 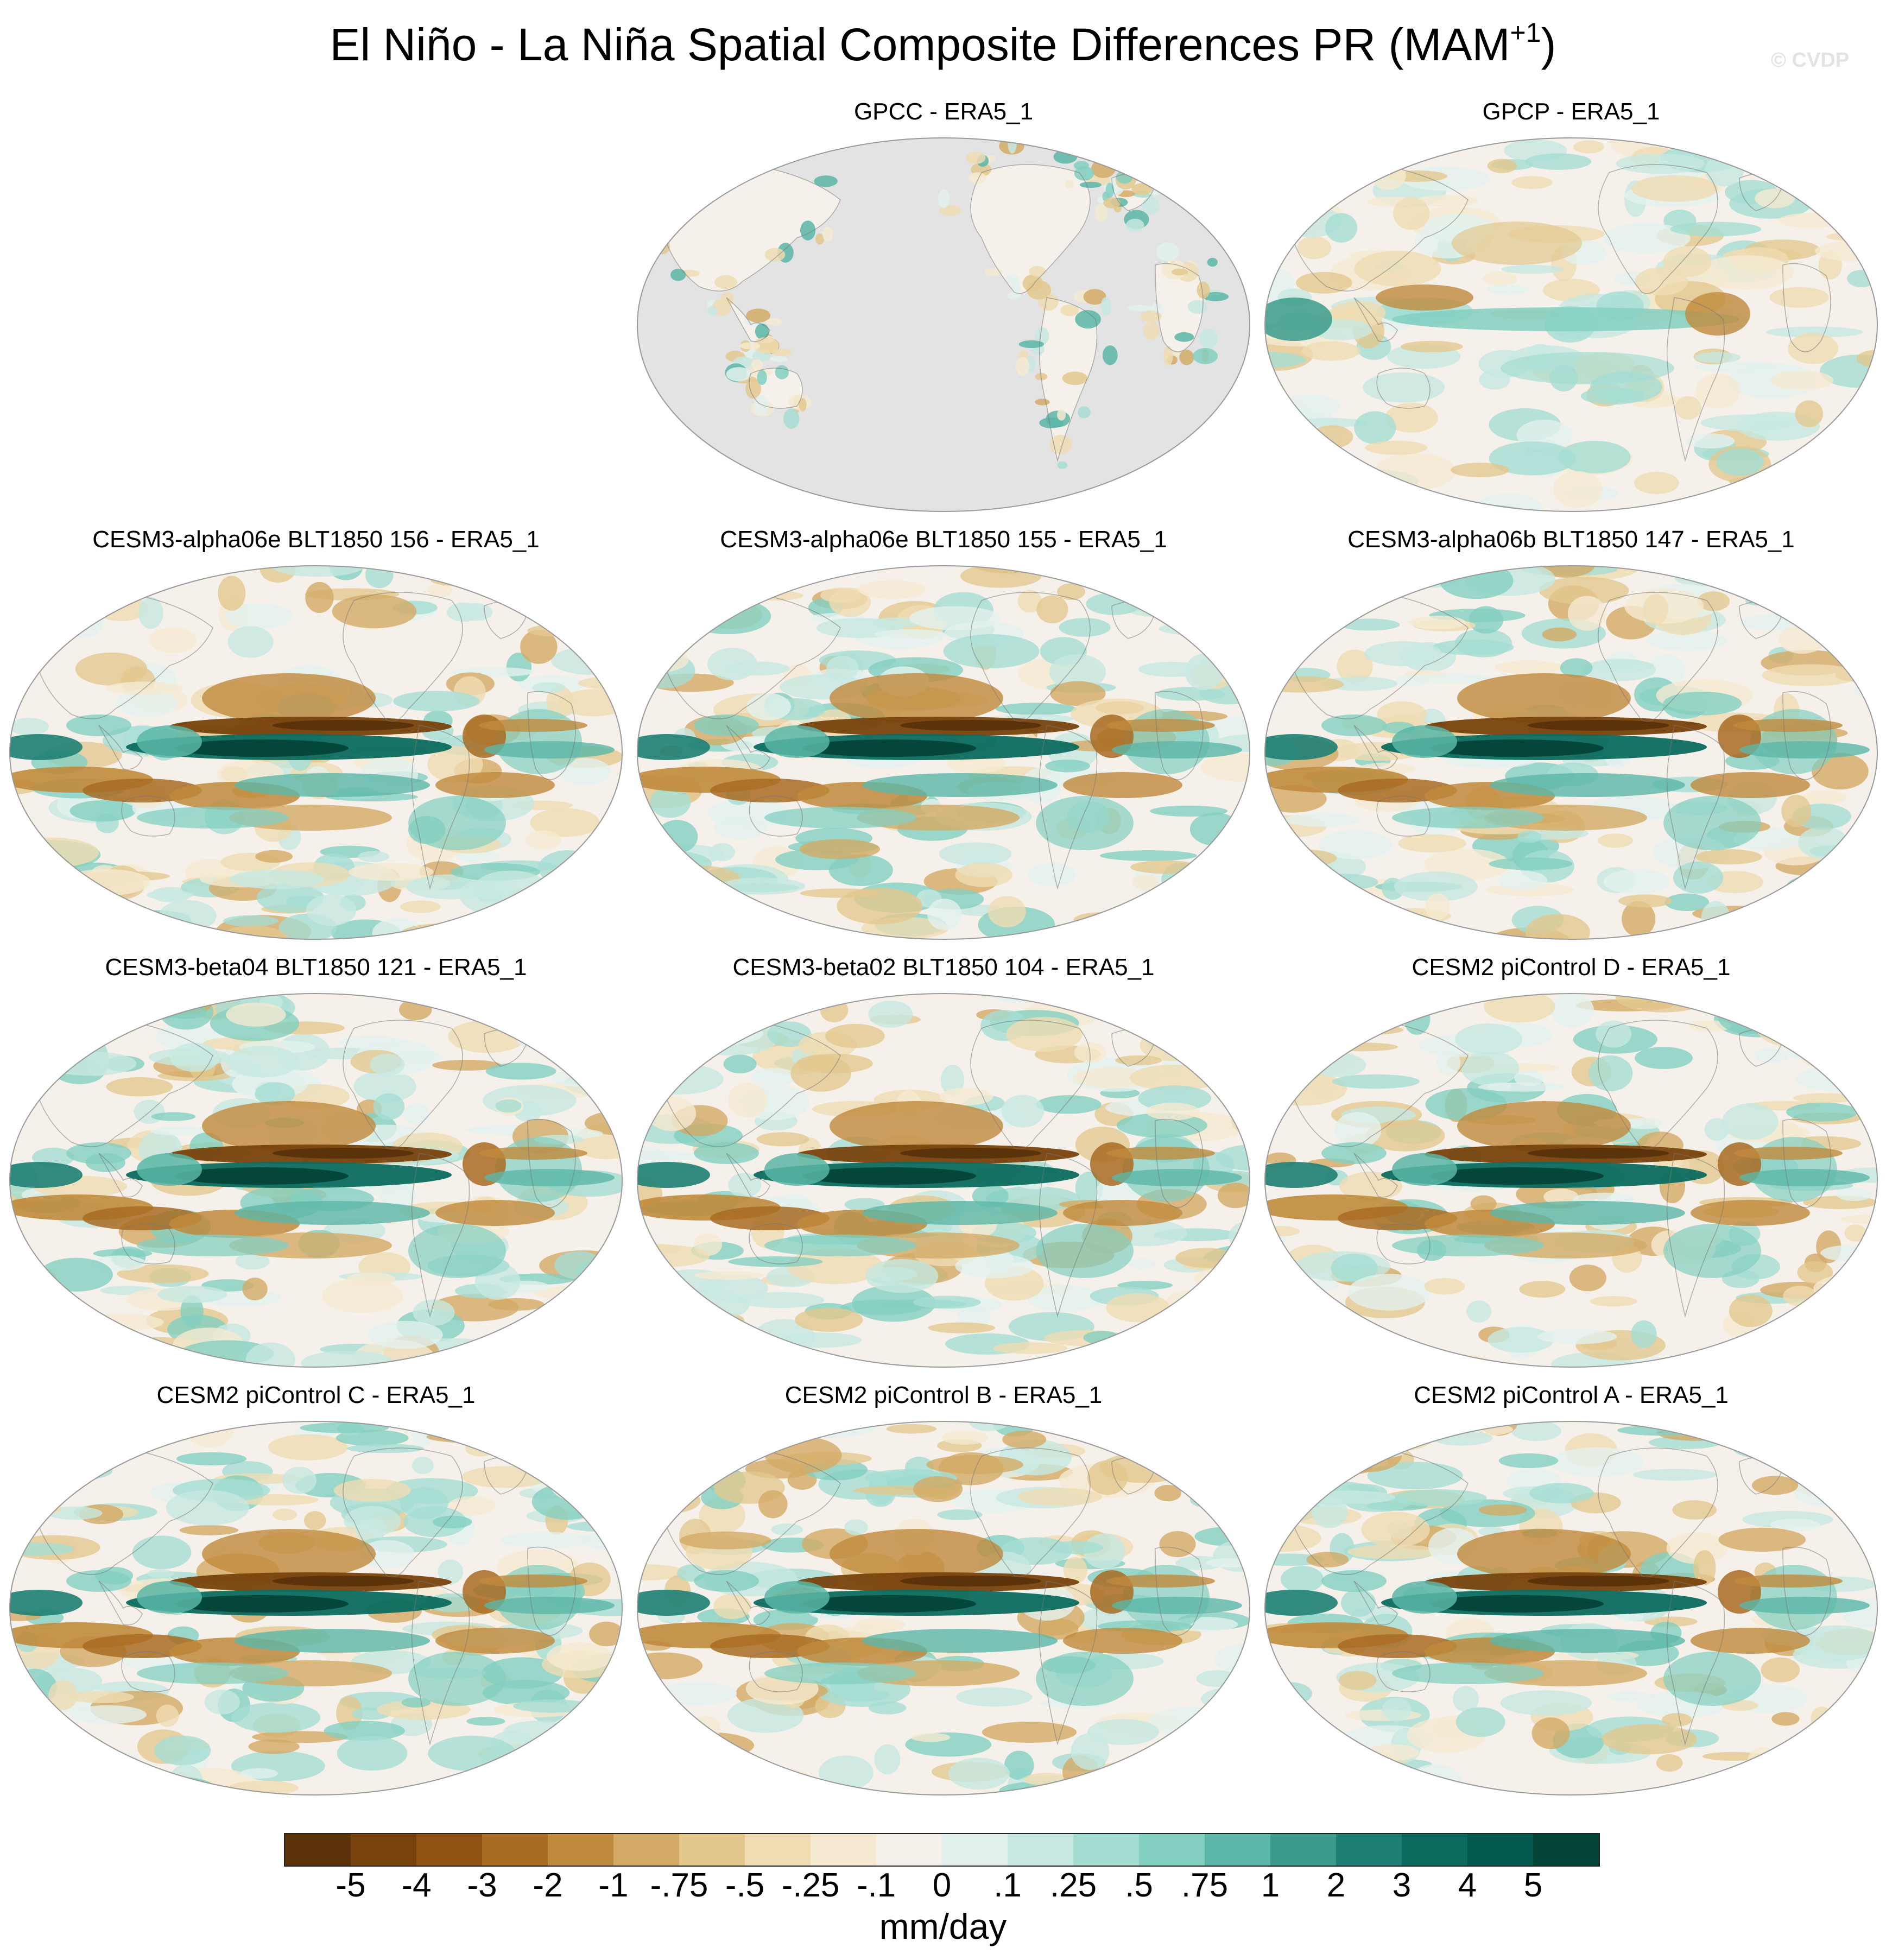 I want to click on map-panel: CESM3-beta02 BLT1850 104 - ERA5_1, so click(x=944, y=1163).